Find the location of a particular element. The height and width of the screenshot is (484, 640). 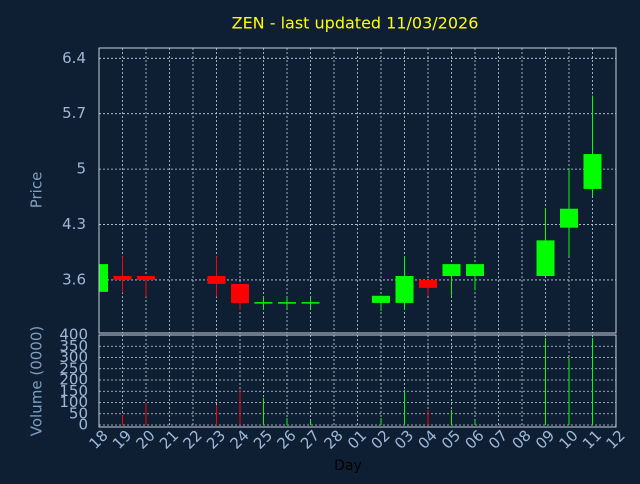

volume-tick-label: 100 is located at coordinates (73, 402).